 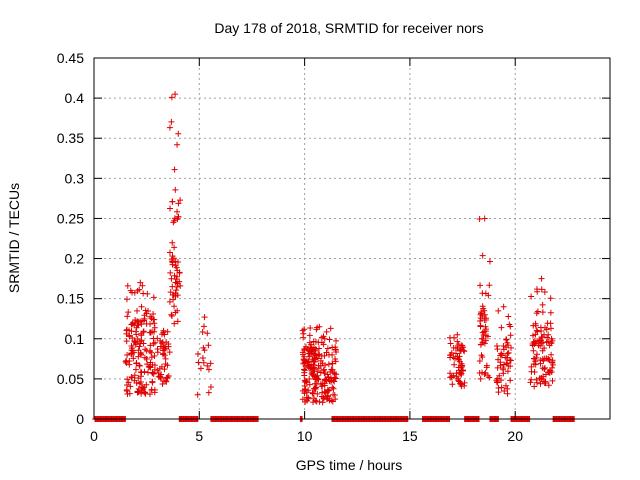 What do you see at coordinates (75, 259) in the screenshot?
I see `y-tick-label: 0.2` at bounding box center [75, 259].